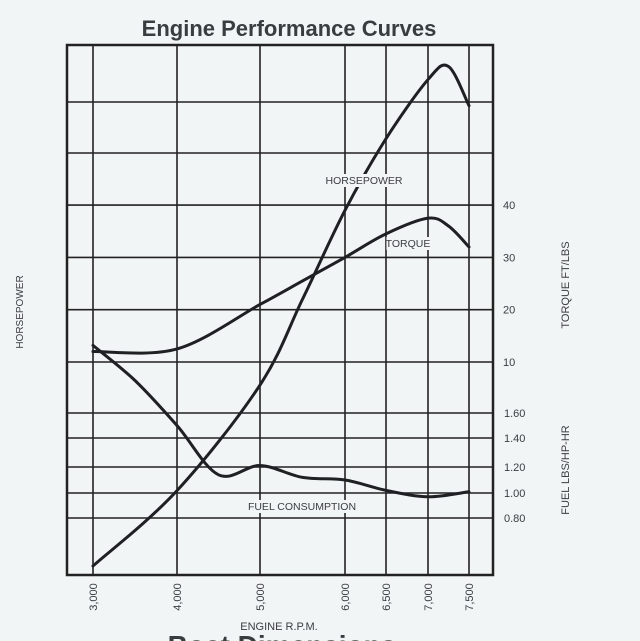 This screenshot has height=641, width=640. What do you see at coordinates (94, 597) in the screenshot?
I see `x-tick-label: 3,000` at bounding box center [94, 597].